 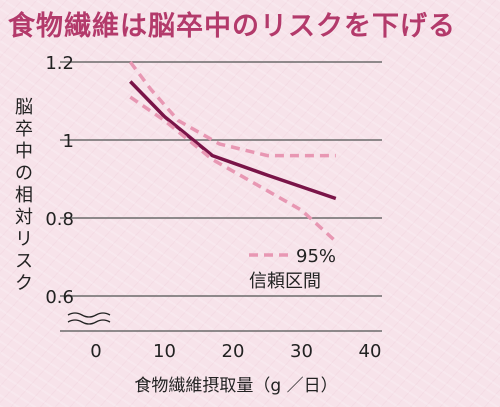 What do you see at coordinates (164, 351) in the screenshot?
I see `x-tick-label: 10` at bounding box center [164, 351].